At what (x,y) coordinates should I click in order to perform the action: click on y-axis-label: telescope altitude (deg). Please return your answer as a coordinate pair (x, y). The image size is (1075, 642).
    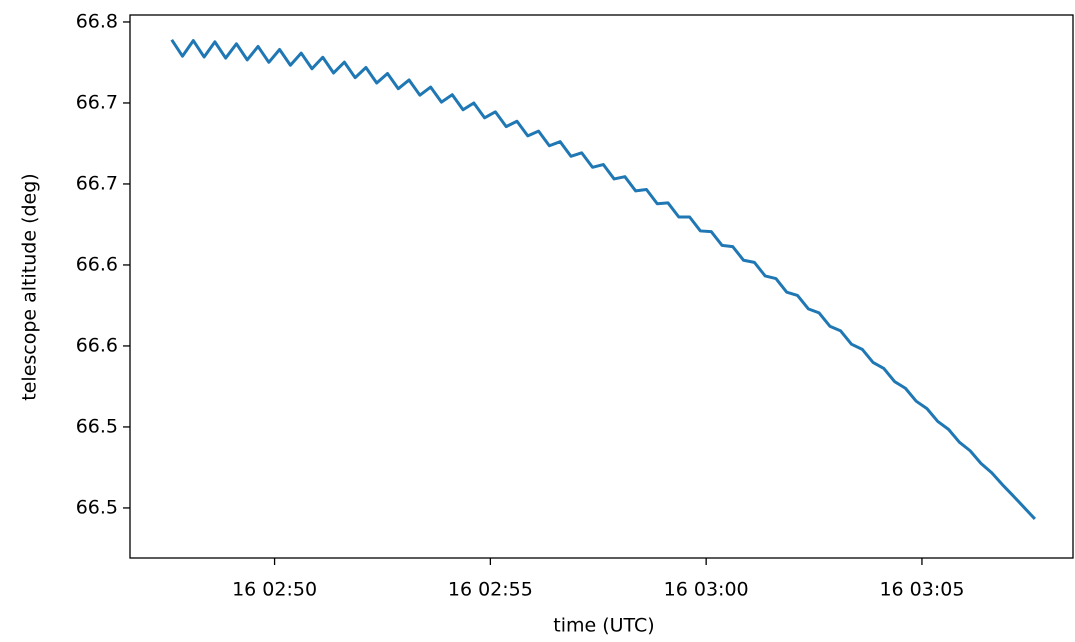
    Looking at the image, I should click on (30, 286).